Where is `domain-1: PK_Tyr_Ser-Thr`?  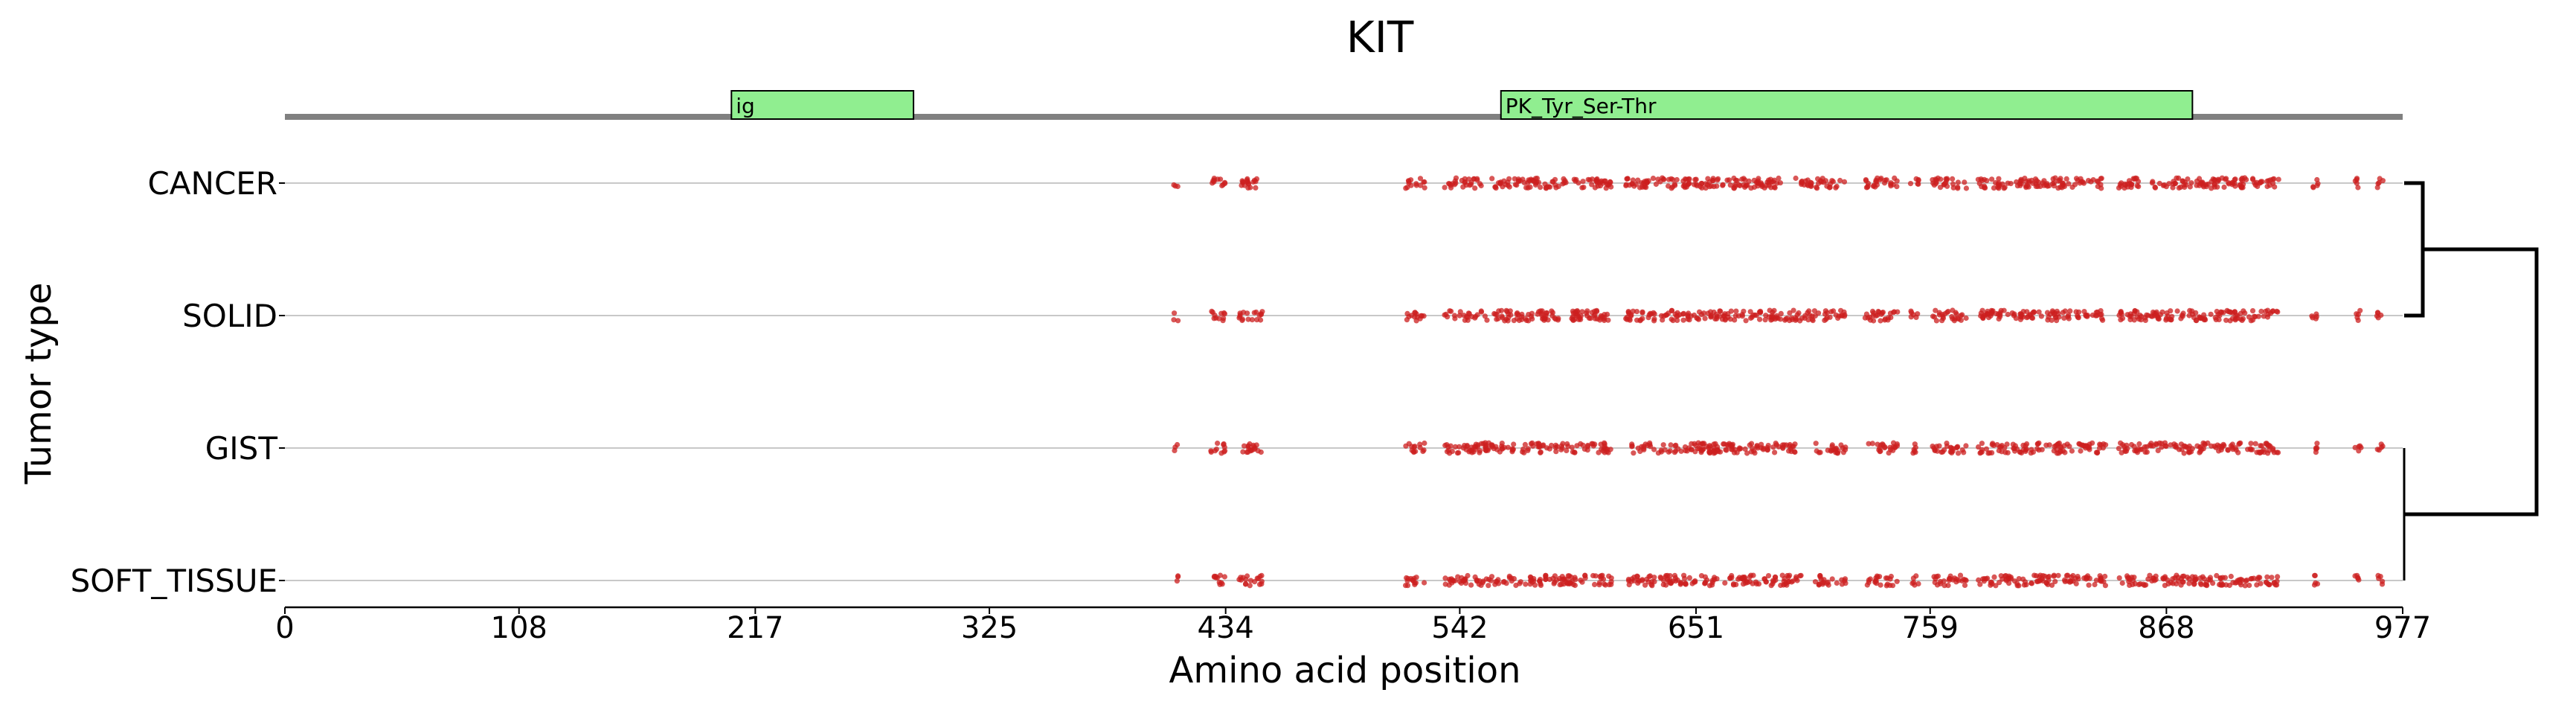
domain-1: PK_Tyr_Ser-Thr is located at coordinates (1847, 105).